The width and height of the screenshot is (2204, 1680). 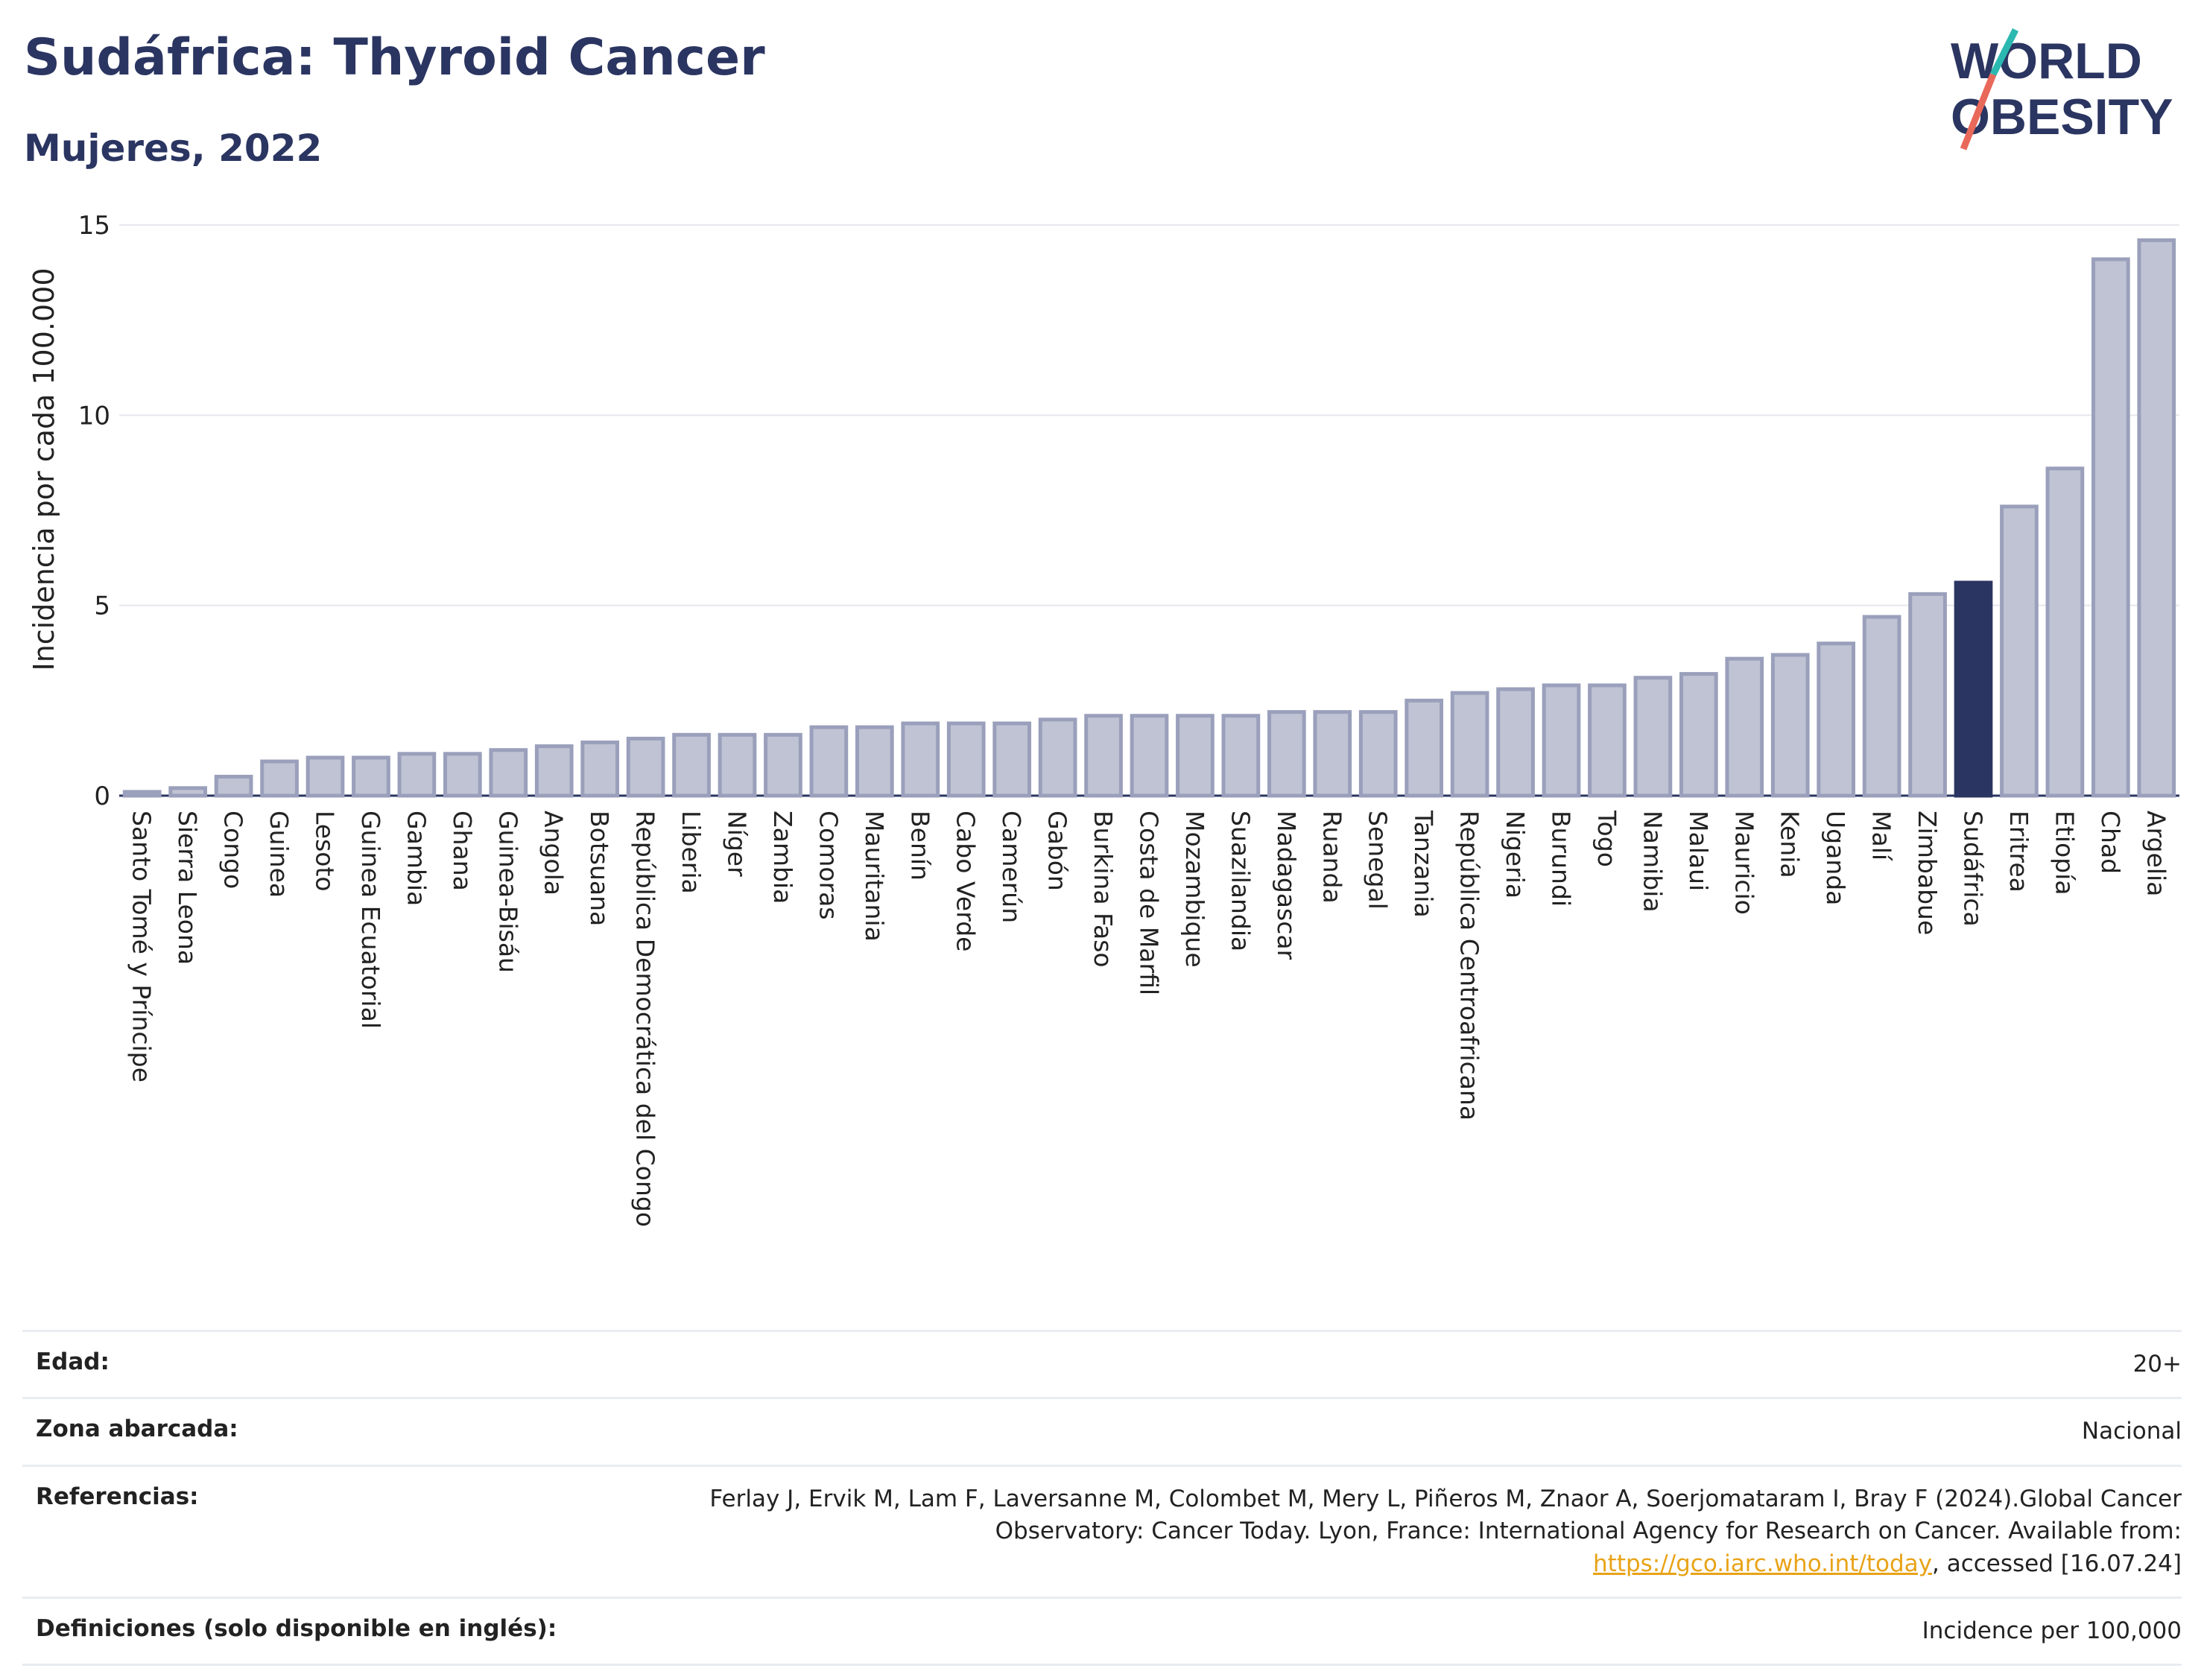 I want to click on x-tick-label: Níger, so click(x=737, y=844).